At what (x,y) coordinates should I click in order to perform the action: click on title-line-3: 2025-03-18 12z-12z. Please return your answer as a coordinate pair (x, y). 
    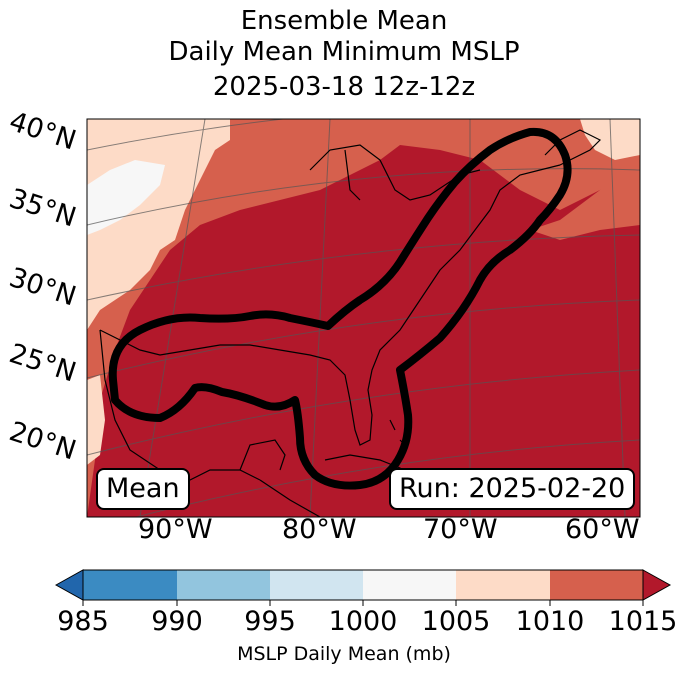
    Looking at the image, I should click on (344, 87).